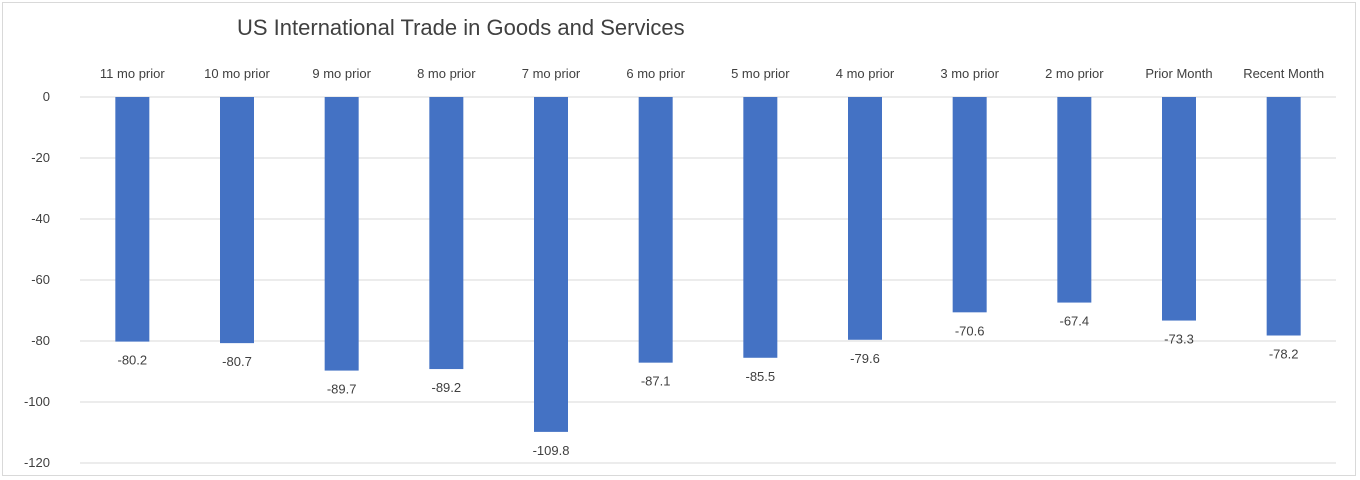 Image resolution: width=1360 pixels, height=480 pixels. I want to click on y-tick-label: 0, so click(46, 96).